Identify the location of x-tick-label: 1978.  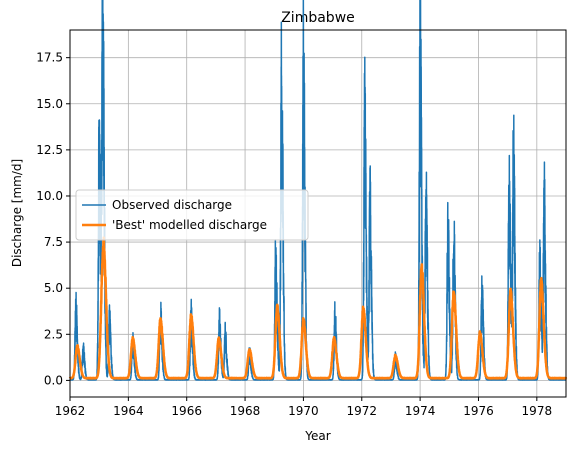
(537, 411).